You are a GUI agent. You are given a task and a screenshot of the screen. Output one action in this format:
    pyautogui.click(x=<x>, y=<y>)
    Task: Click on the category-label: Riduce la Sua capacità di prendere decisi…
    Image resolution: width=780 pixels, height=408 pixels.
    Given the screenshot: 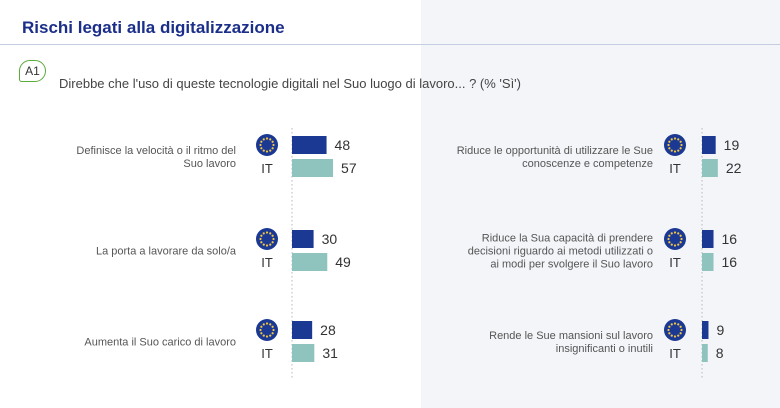 What is the action you would take?
    pyautogui.click(x=560, y=252)
    